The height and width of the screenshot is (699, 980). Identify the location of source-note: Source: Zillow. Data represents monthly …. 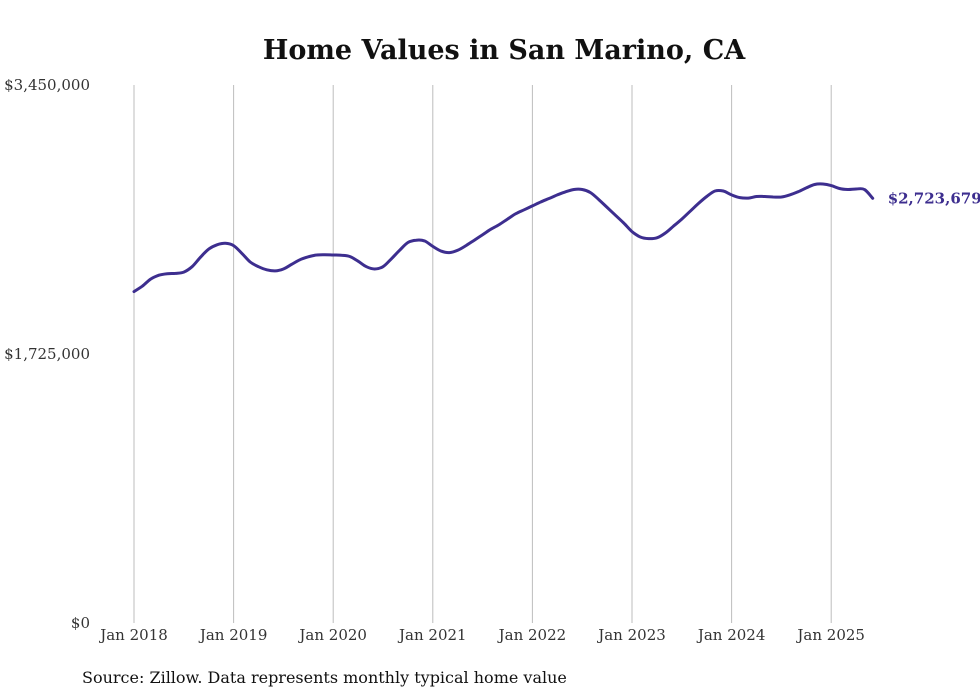
(324, 677).